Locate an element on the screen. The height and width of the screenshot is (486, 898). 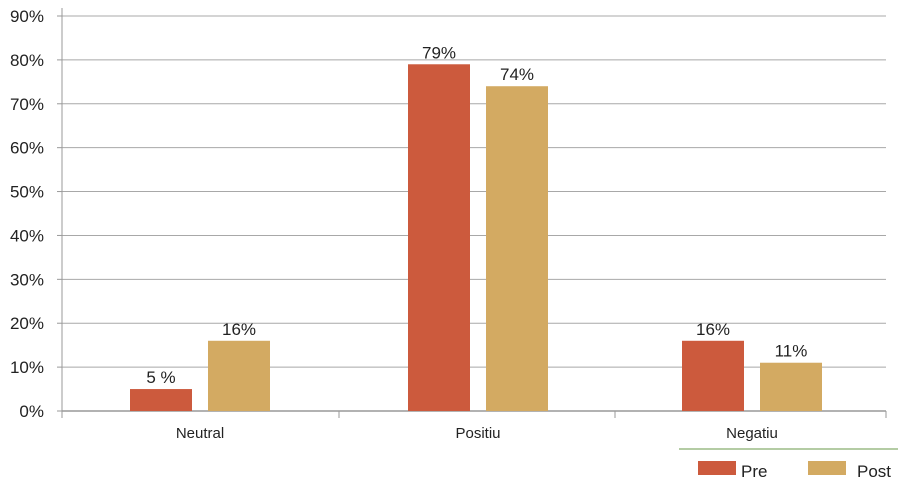
bar-post-neutral is located at coordinates (239, 376).